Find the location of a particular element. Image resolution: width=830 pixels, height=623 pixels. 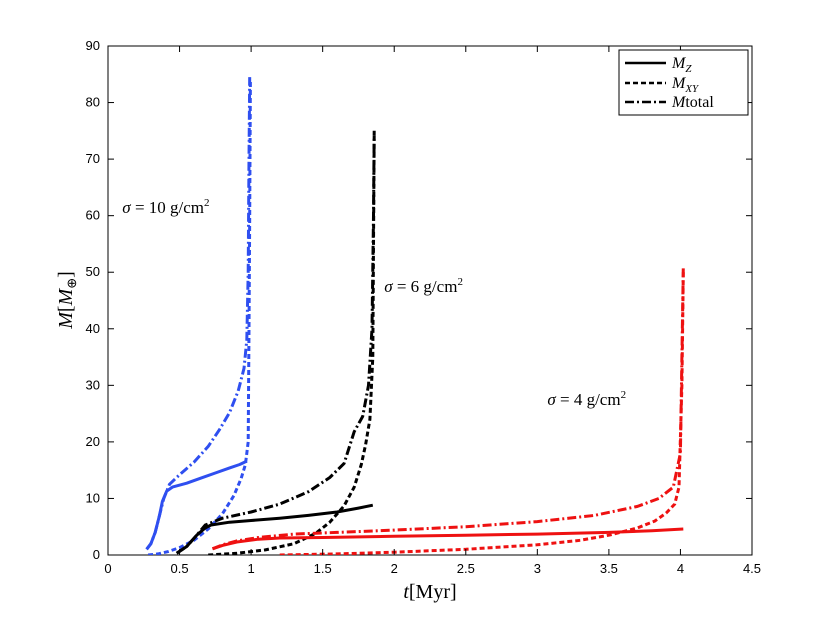

annotation-sigma10-text: = 10 g/cm is located at coordinates (167, 207).